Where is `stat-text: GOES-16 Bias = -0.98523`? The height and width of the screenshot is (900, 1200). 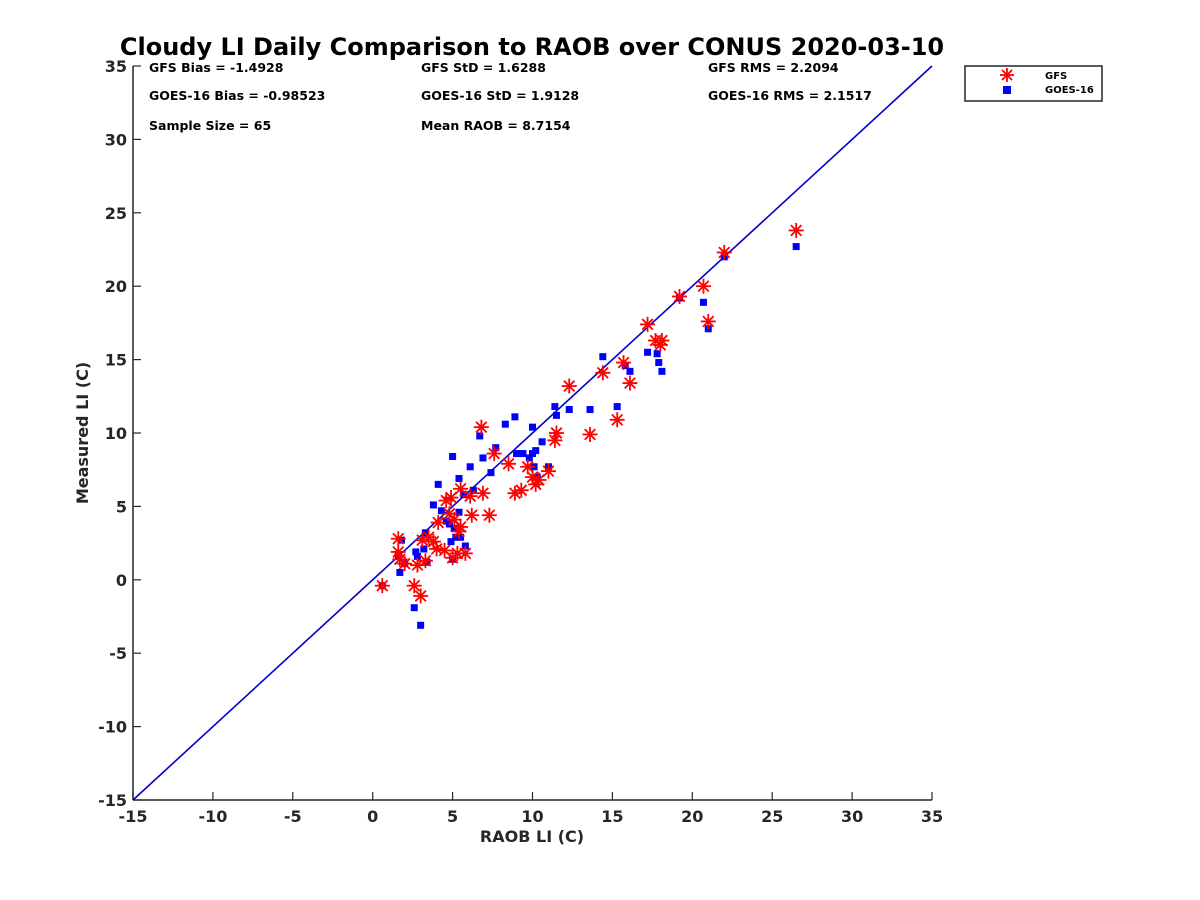
stat-text: GOES-16 Bias = -0.98523 is located at coordinates (237, 95).